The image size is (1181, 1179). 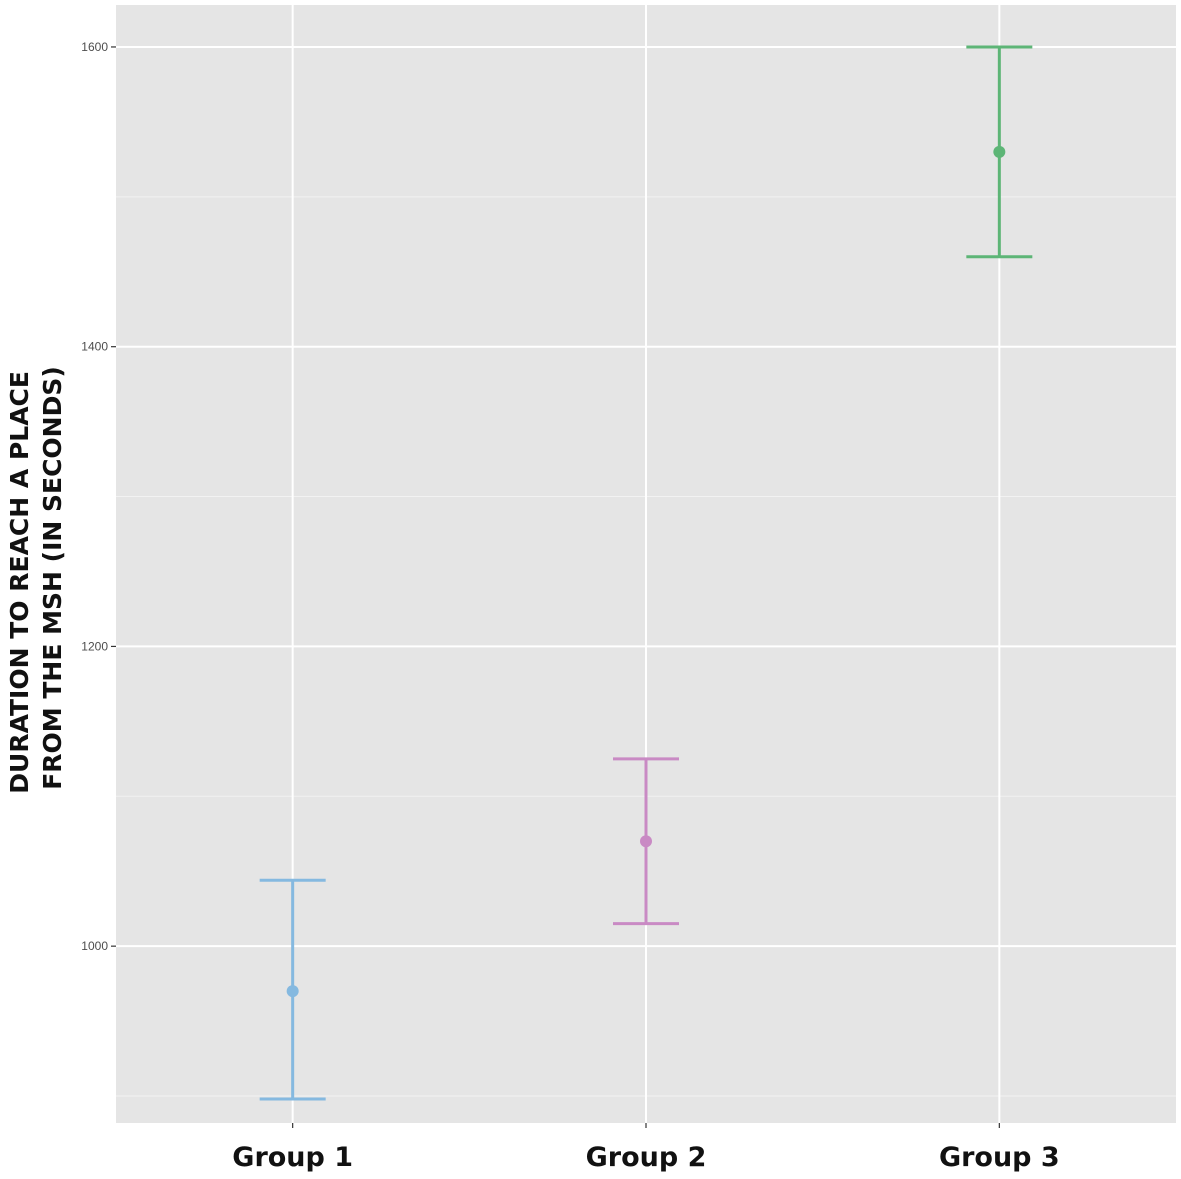 What do you see at coordinates (98, 496) in the screenshot?
I see `y-axis: 1000 1200 1400 1600` at bounding box center [98, 496].